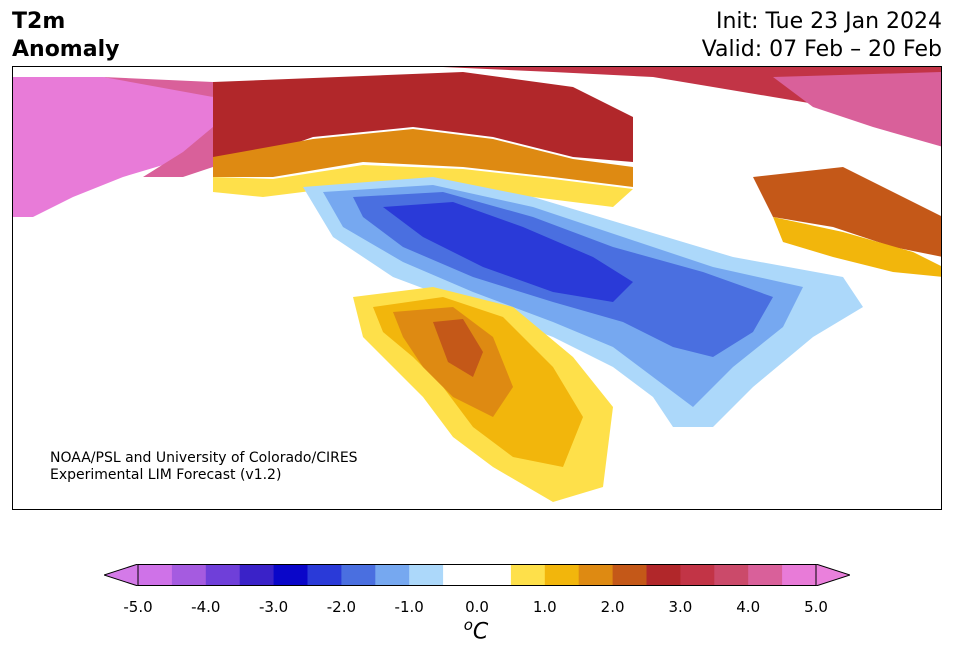 The height and width of the screenshot is (656, 953). What do you see at coordinates (857, 109) in the screenshot?
I see `region-greenland-pink` at bounding box center [857, 109].